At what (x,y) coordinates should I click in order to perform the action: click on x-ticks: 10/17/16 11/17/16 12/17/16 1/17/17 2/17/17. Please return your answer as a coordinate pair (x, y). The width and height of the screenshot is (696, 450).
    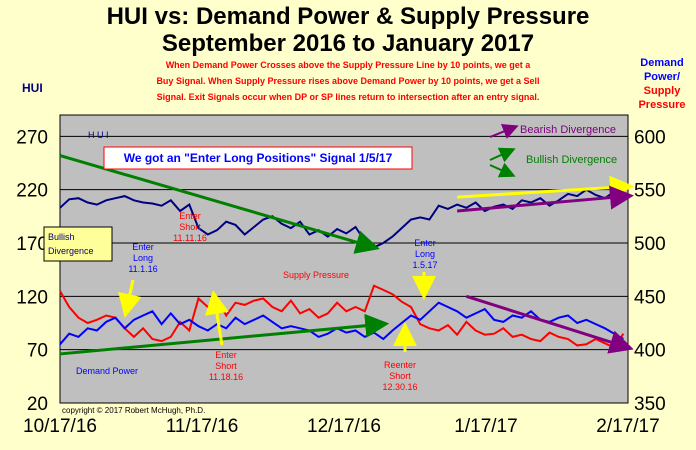
    Looking at the image, I should click on (341, 426).